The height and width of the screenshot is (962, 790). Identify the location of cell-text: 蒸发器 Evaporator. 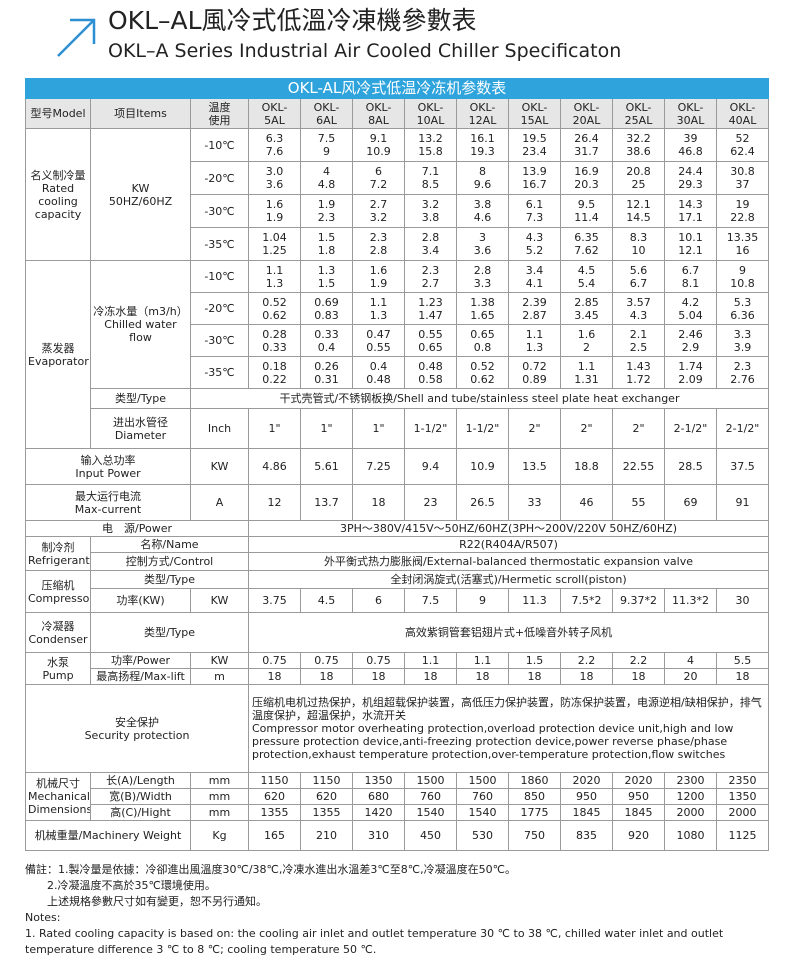
(58, 354).